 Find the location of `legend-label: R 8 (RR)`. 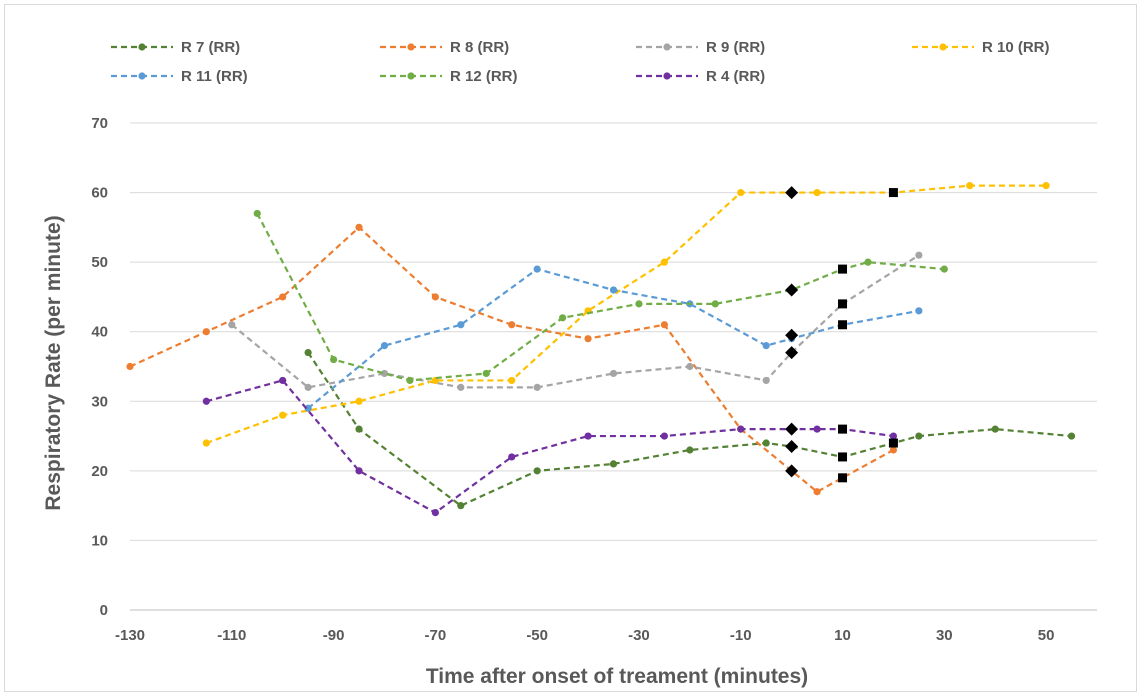

legend-label: R 8 (RR) is located at coordinates (479, 47).